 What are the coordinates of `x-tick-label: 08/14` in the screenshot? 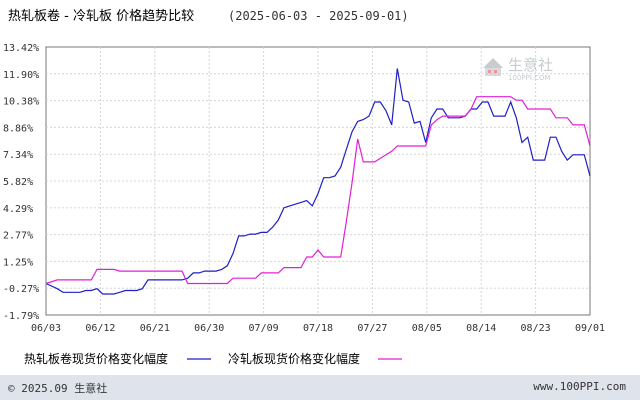 It's located at (481, 328).